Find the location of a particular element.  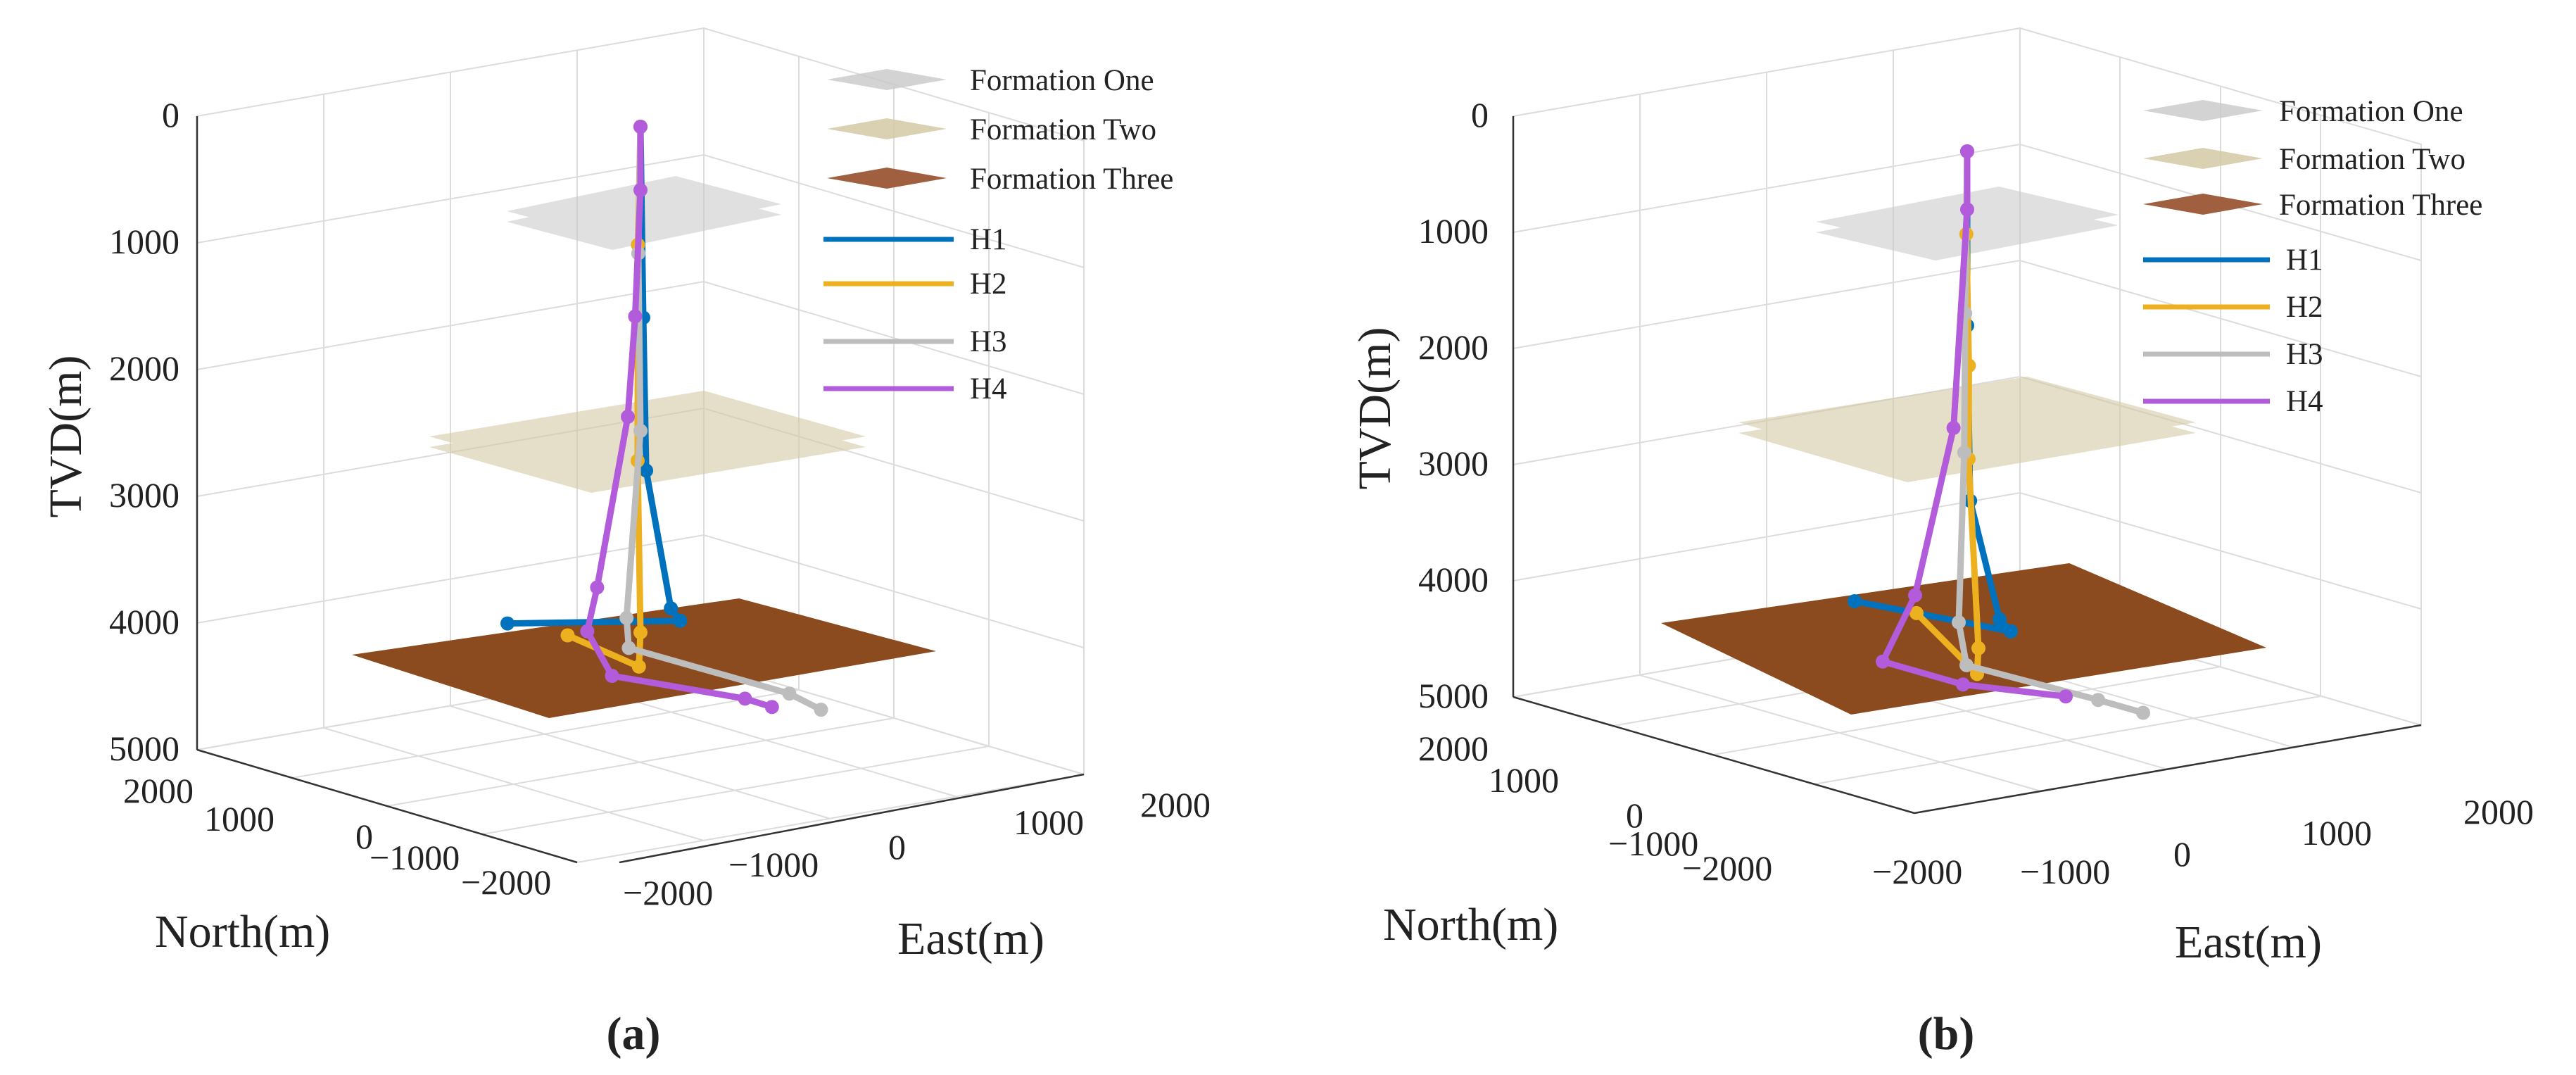

panel-b-legend-h3-label: H3 is located at coordinates (2304, 354).